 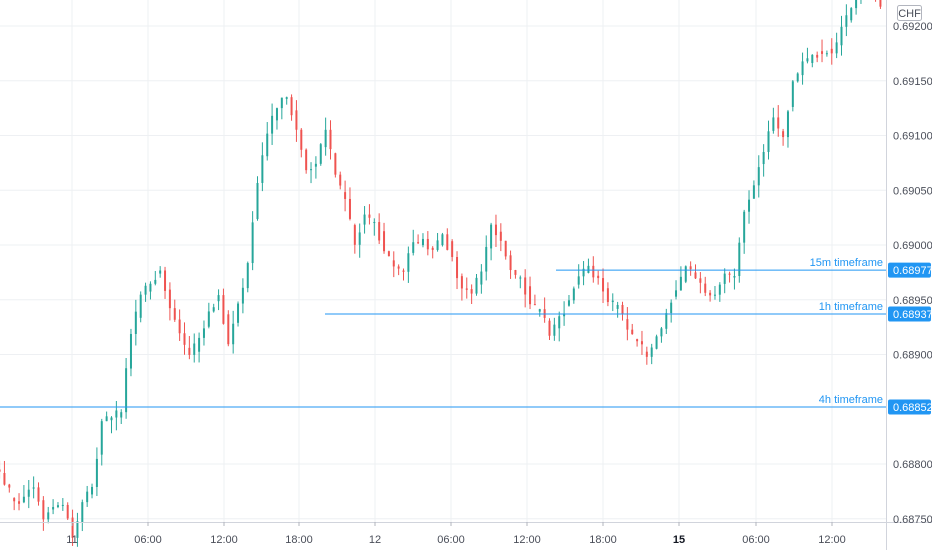 I want to click on level-15m-timeframe: 15m timeframe, so click(x=721, y=264).